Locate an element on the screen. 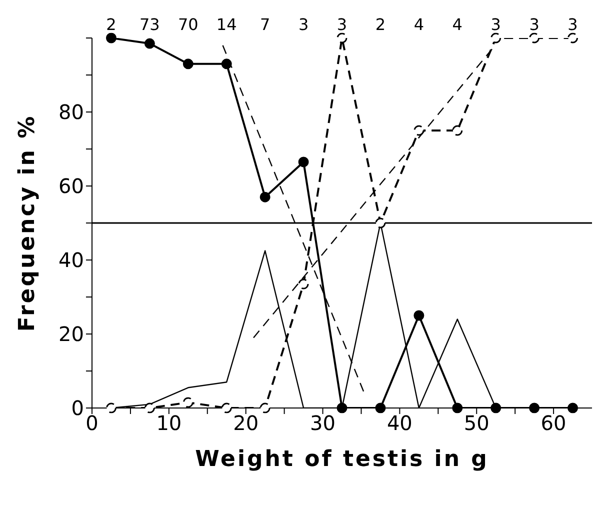  y-tick-label: 60 is located at coordinates (71, 186).